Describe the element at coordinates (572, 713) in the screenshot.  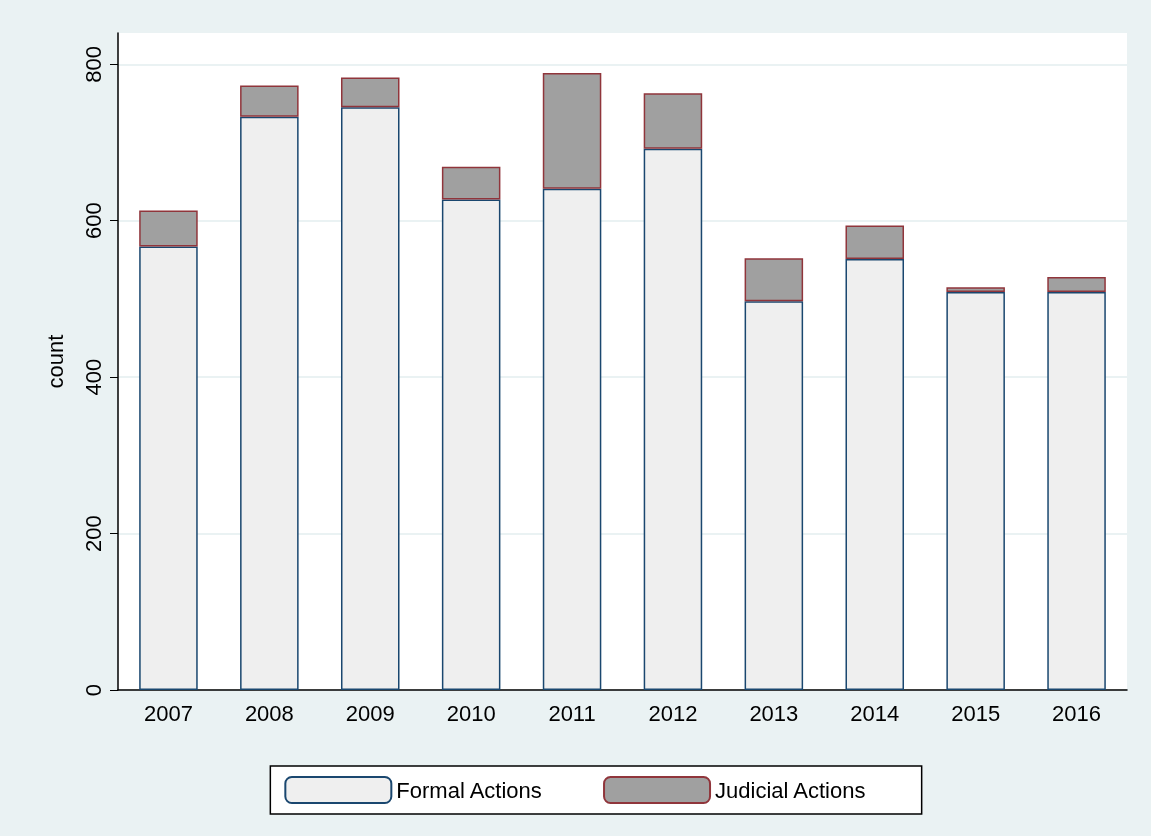
I see `x-tick-label: 2011` at that location.